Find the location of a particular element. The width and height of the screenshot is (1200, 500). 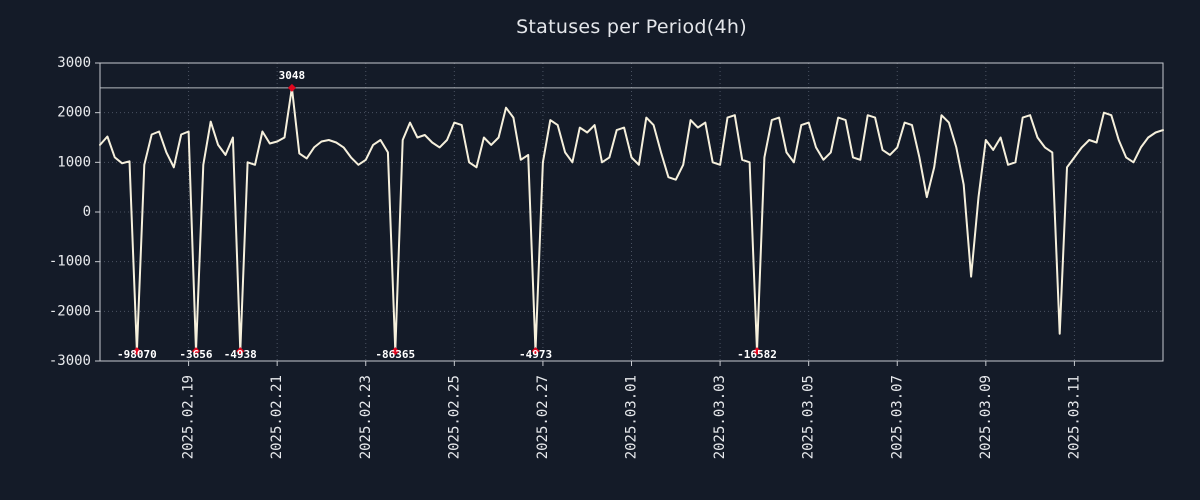

svg-text: 2025.02.27 is located at coordinates (543, 417).